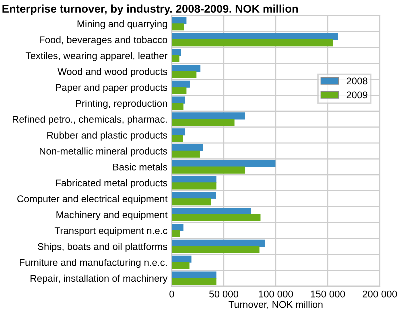 The image size is (400, 320). I want to click on y-tick-label: Textiles, wearing apparel, leather, so click(97, 57).